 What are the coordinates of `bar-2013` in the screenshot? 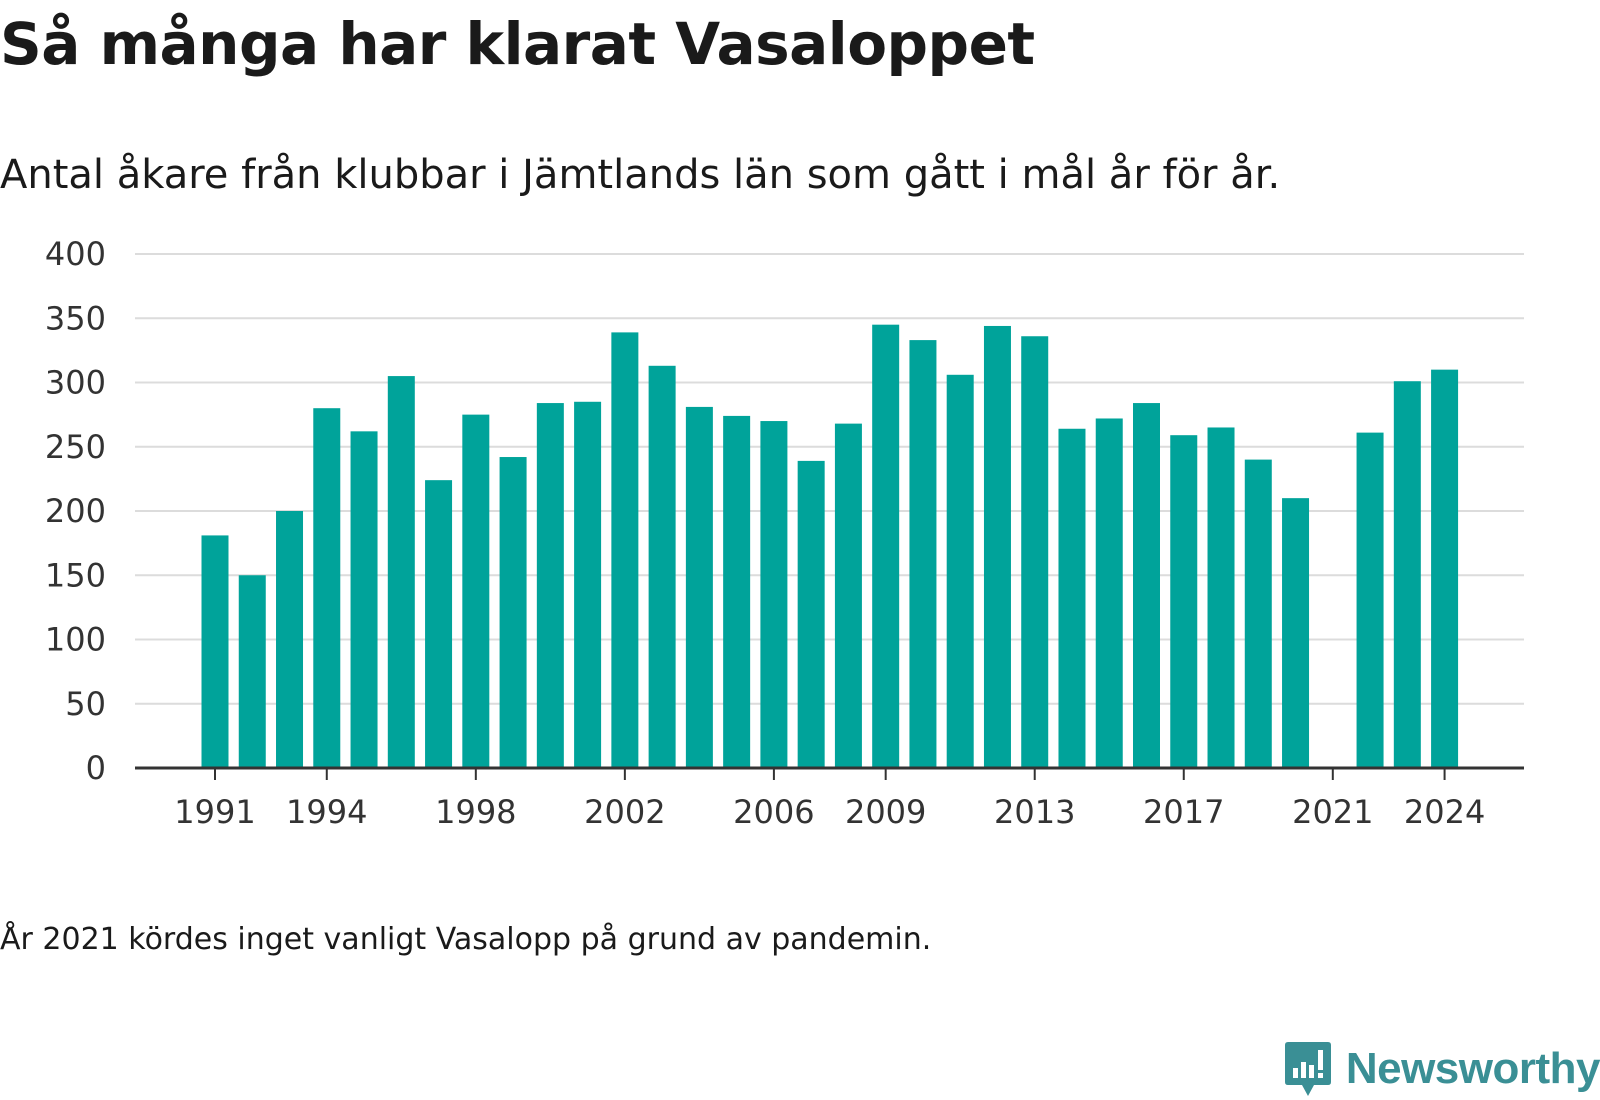 It's located at (1035, 552).